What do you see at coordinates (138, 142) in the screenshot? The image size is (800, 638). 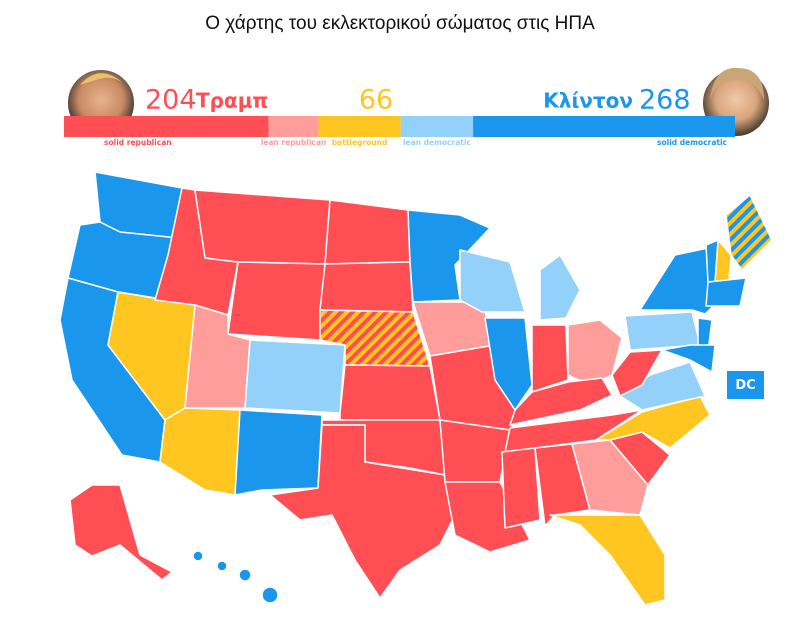 I see `legend-label: solid republican` at bounding box center [138, 142].